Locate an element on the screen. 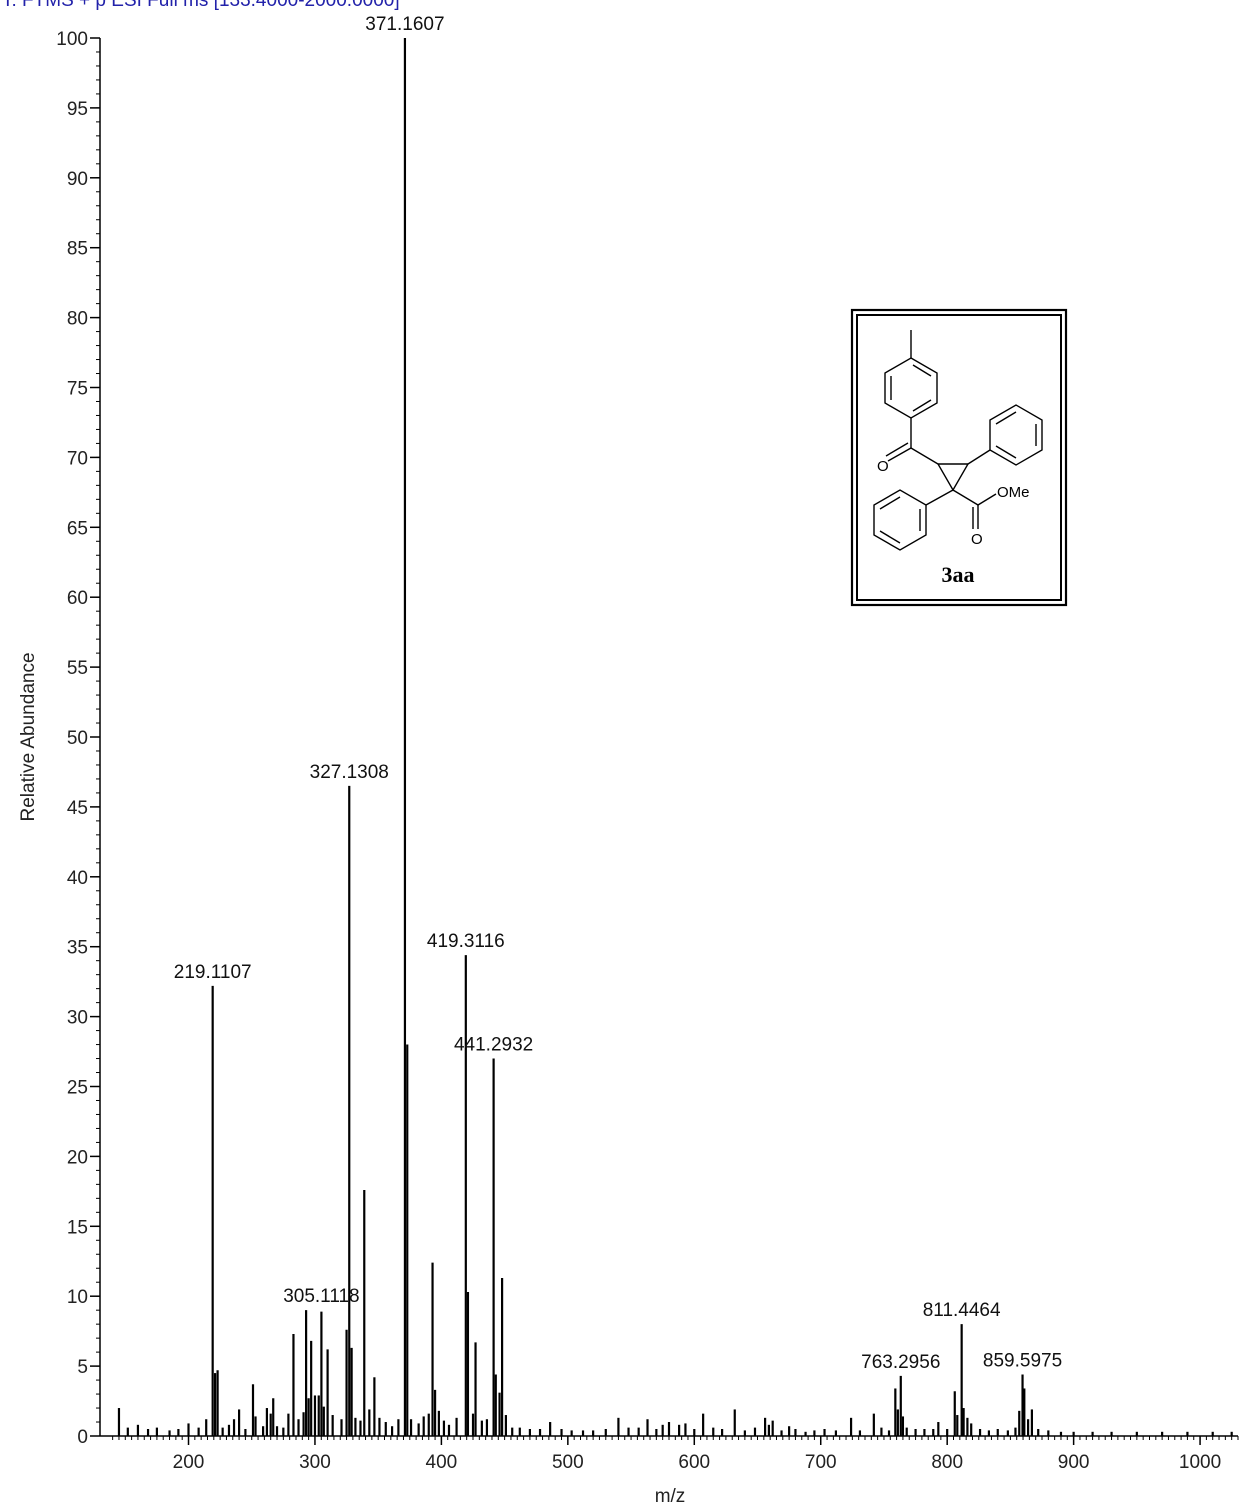 The image size is (1244, 1509). y-tick-label: 90 is located at coordinates (77, 179).